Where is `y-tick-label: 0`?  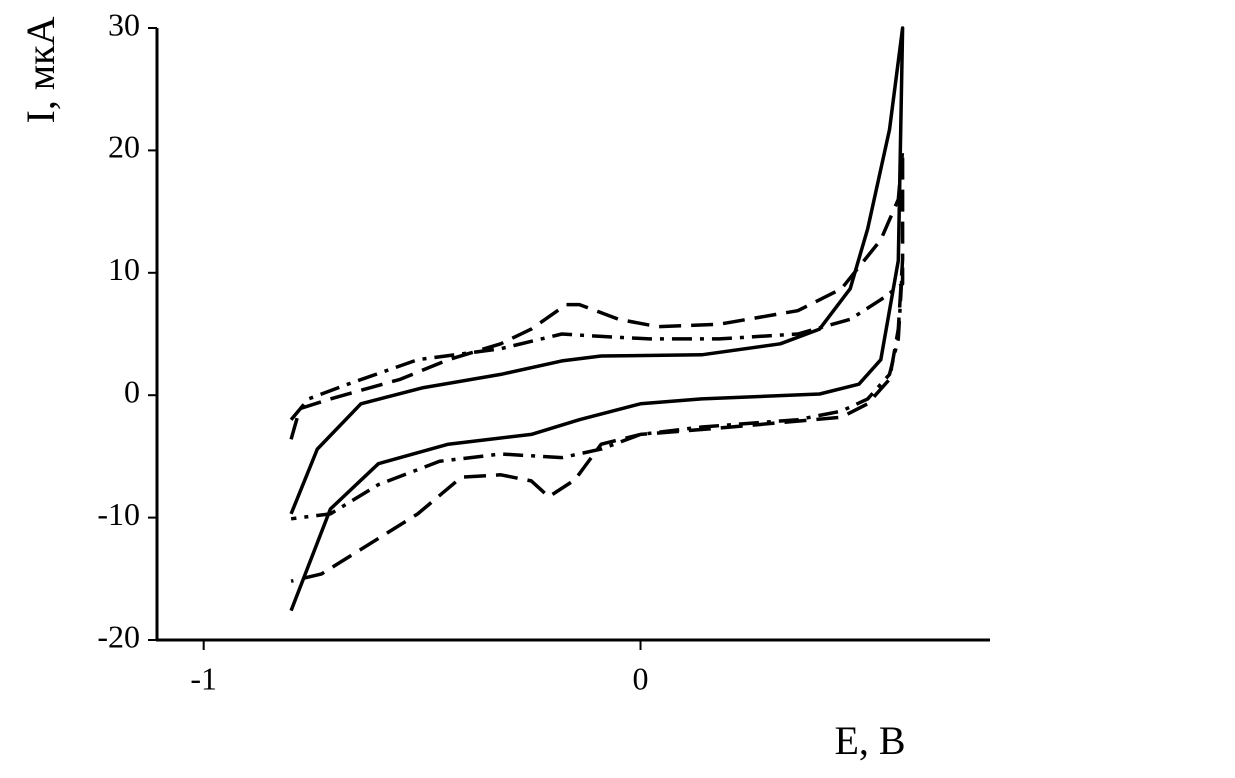 y-tick-label: 0 is located at coordinates (132, 392).